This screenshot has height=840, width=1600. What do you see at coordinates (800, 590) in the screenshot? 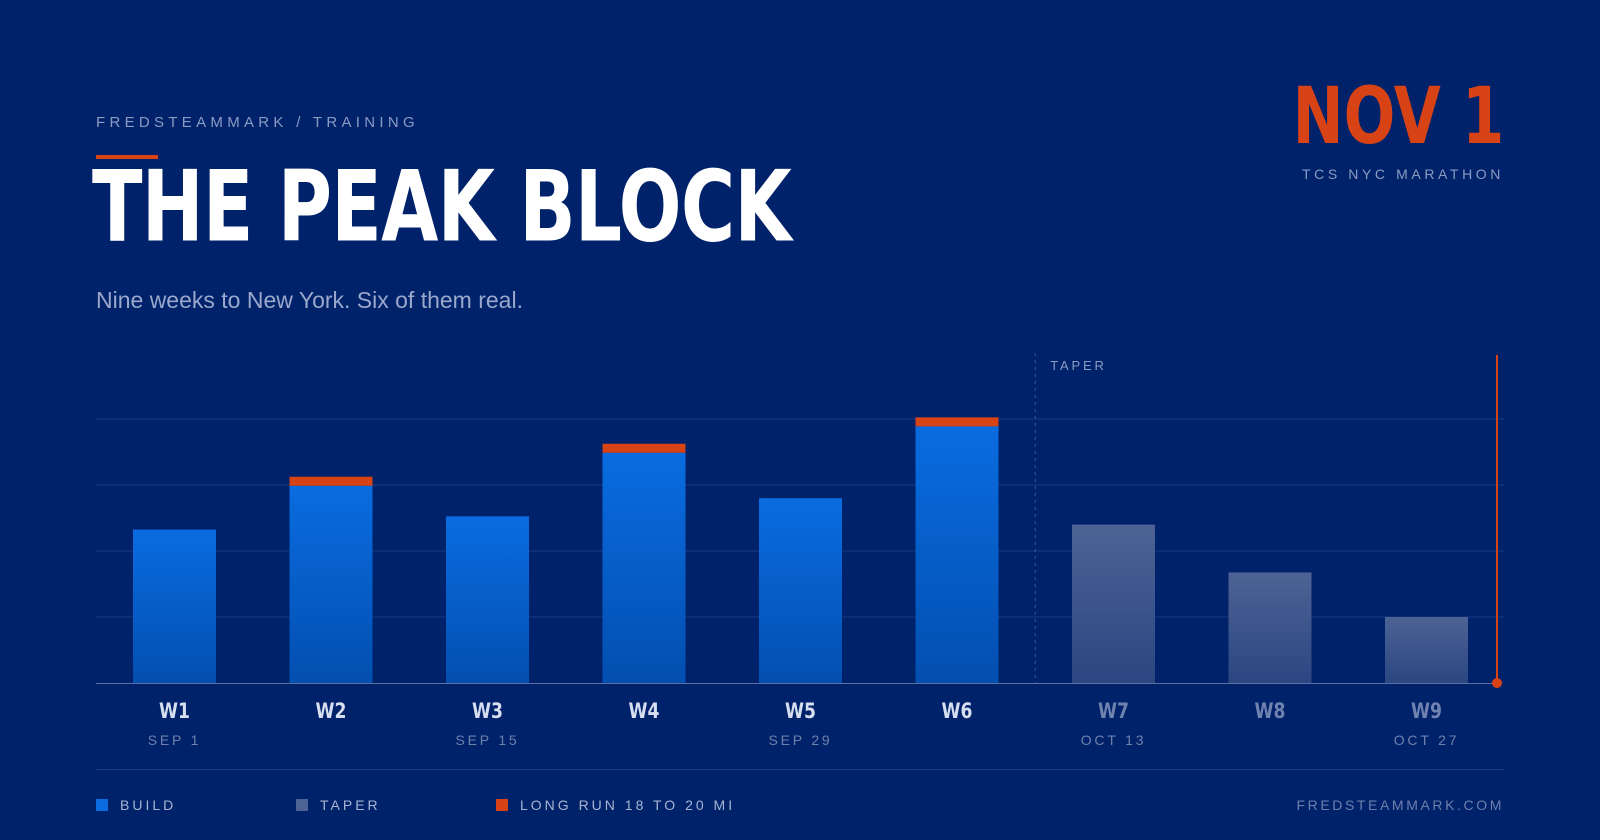
I see `bar-w5` at bounding box center [800, 590].